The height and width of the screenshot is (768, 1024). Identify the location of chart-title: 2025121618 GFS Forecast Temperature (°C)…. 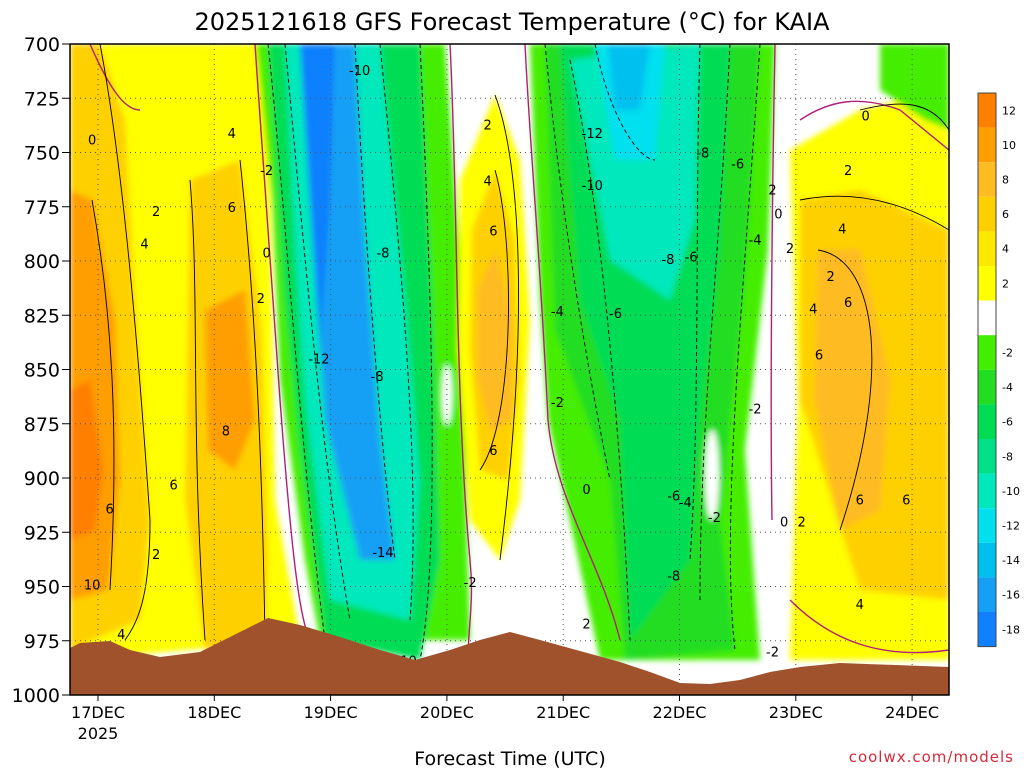
(513, 22).